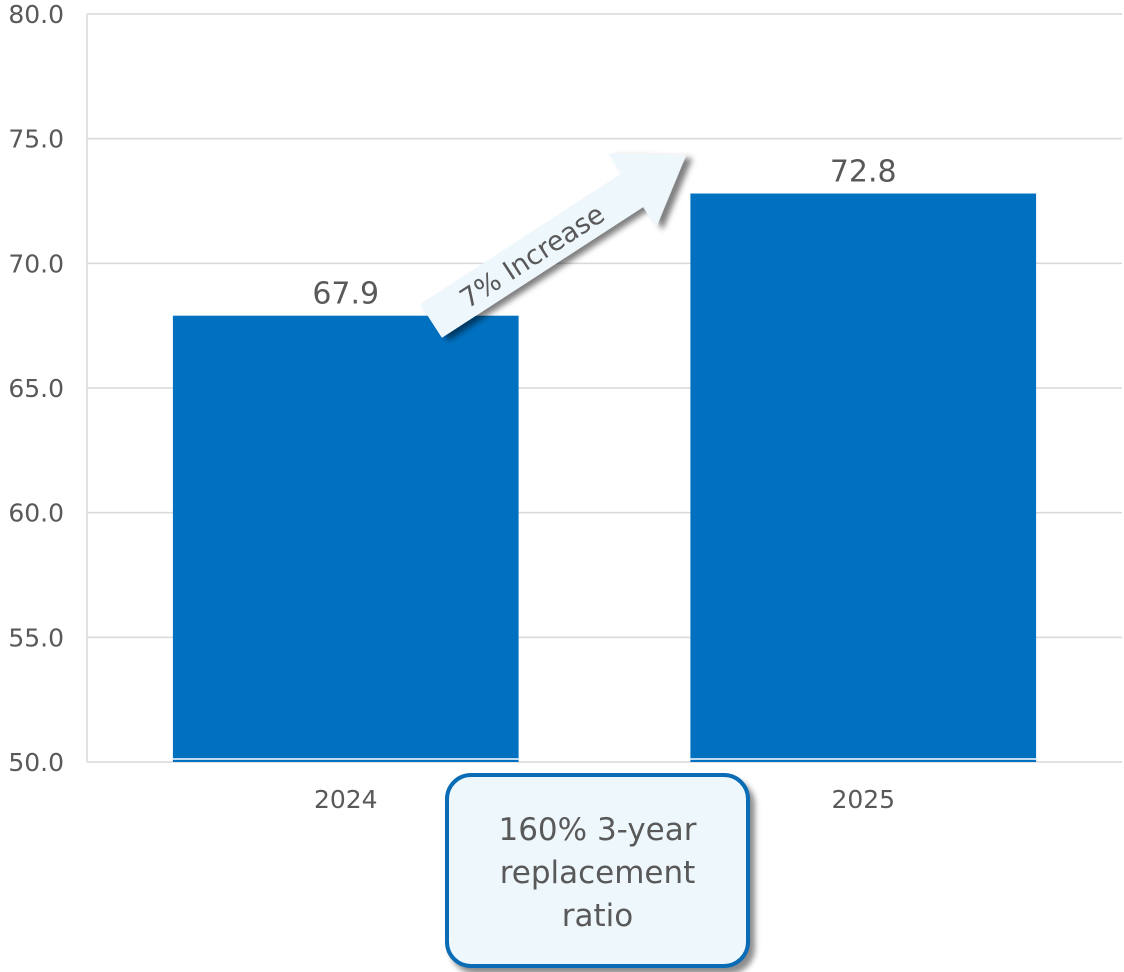 The height and width of the screenshot is (972, 1124). I want to click on data-label-2024: 67.9, so click(345, 294).